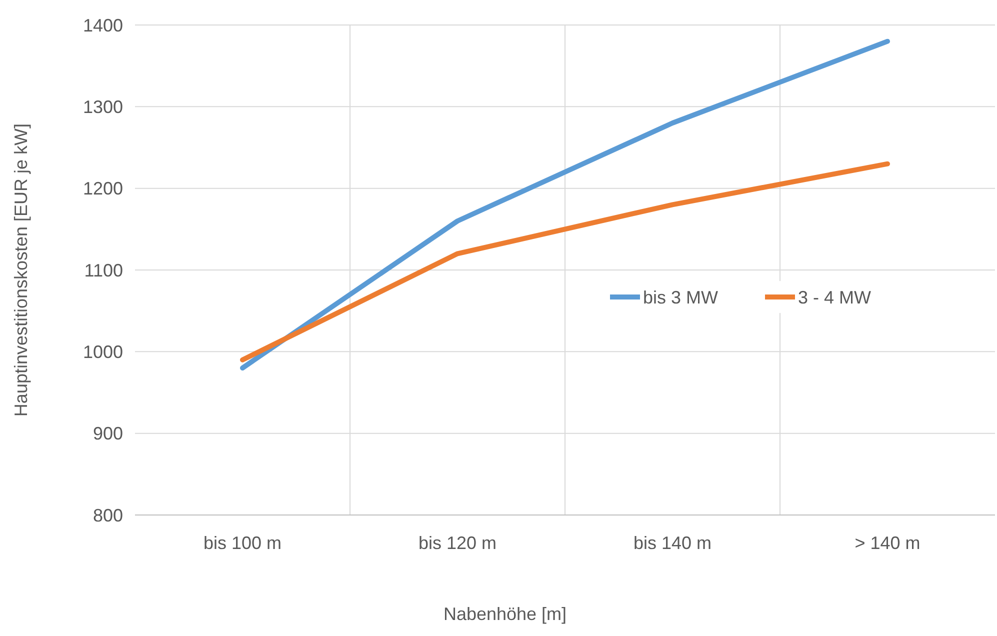  Describe the element at coordinates (102, 352) in the screenshot. I see `y-tick-label: 1000` at that location.